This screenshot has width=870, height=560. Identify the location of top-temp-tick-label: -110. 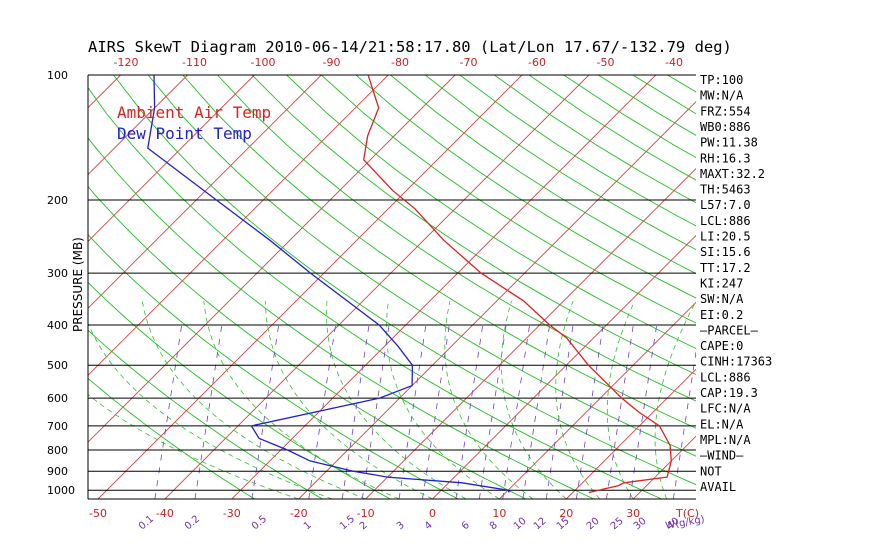
(194, 62).